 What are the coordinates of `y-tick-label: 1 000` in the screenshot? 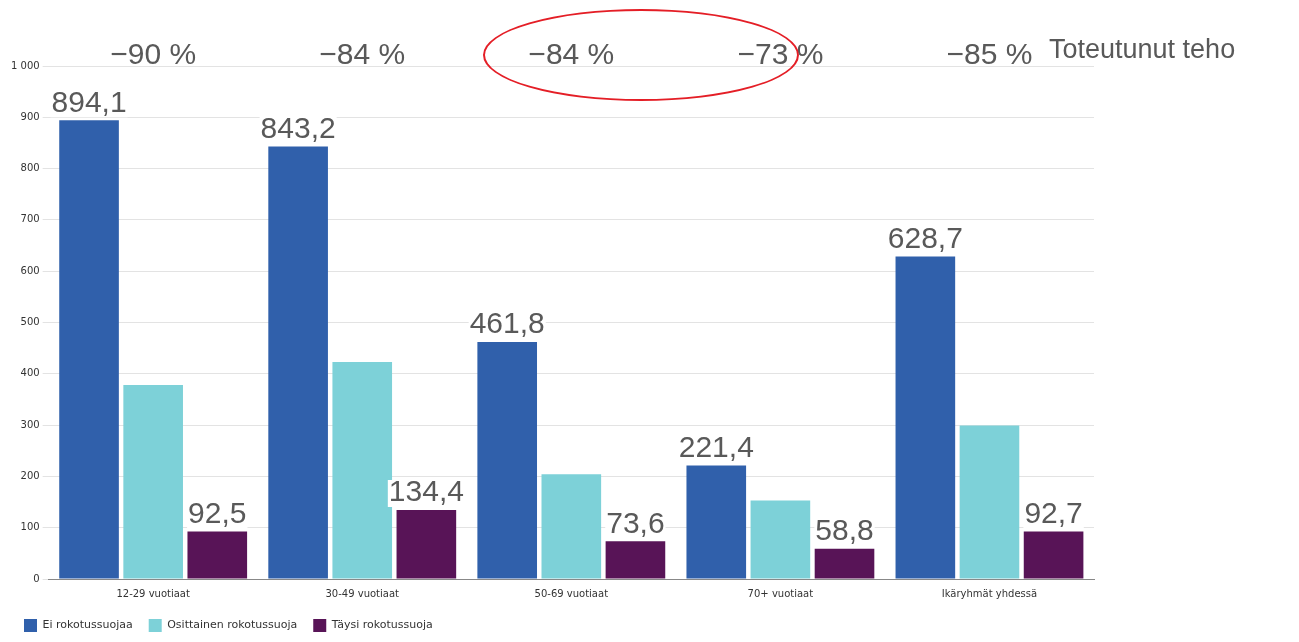 It's located at (25, 65).